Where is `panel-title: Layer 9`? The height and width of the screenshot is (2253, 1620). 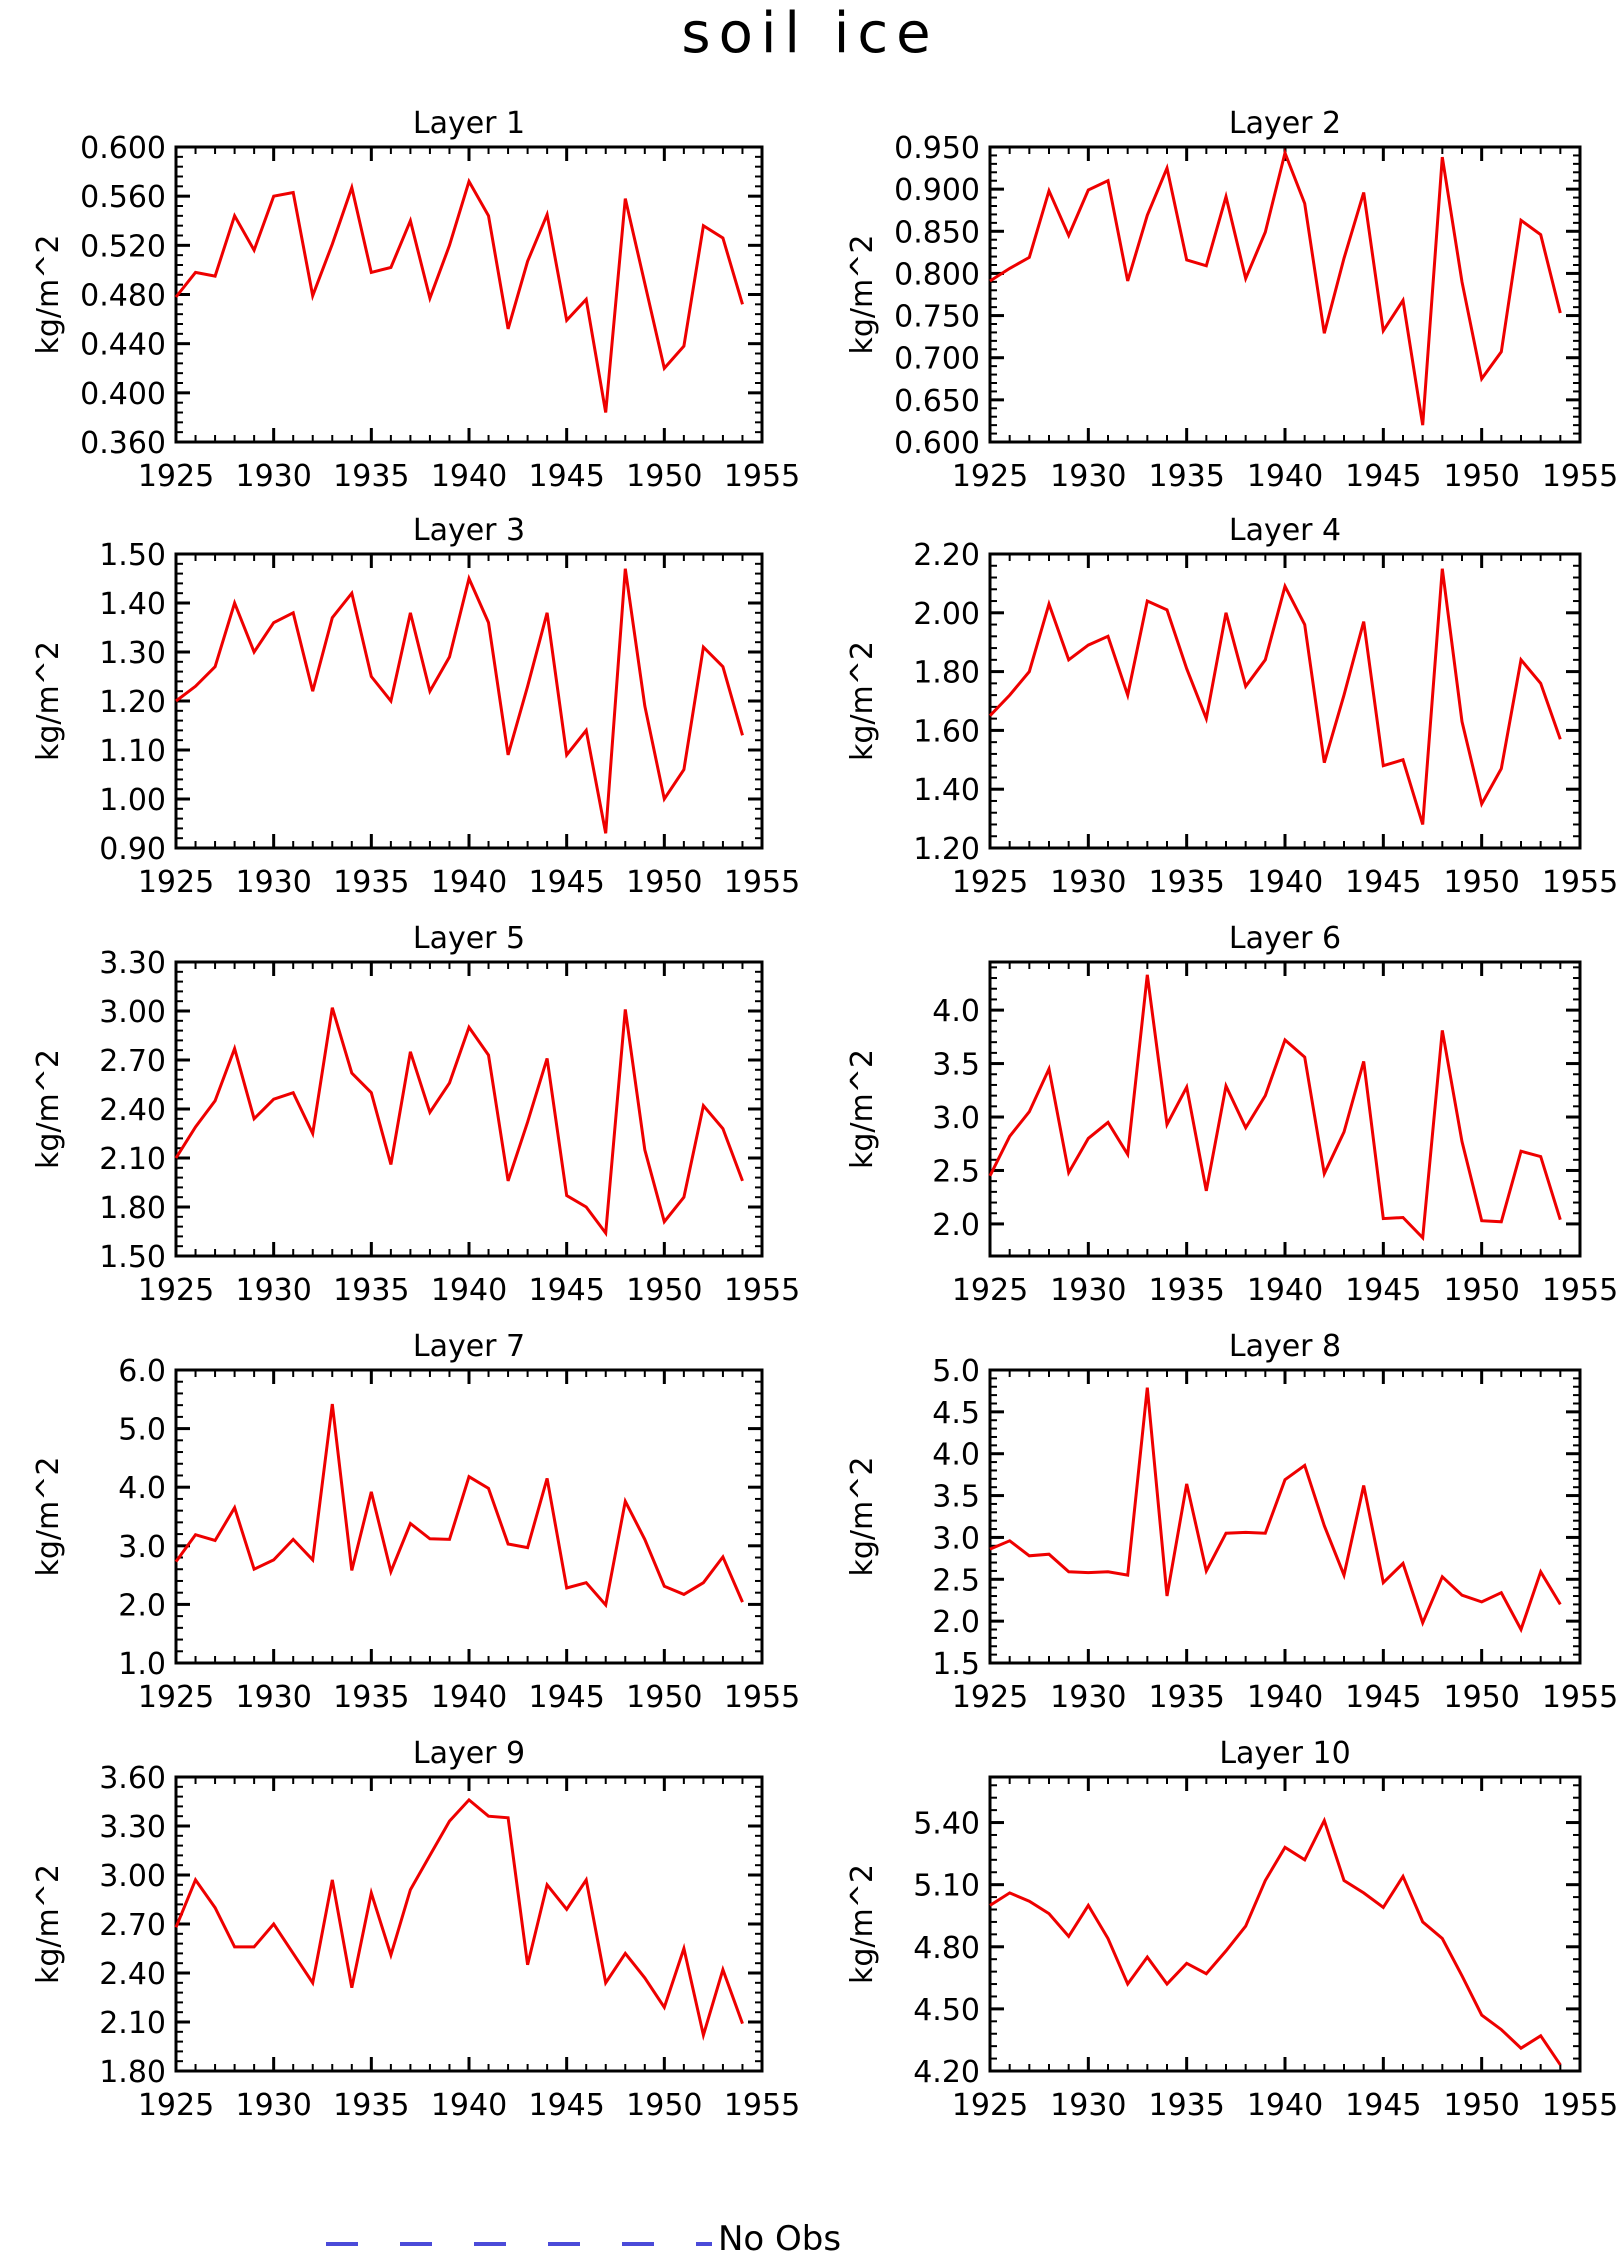 panel-title: Layer 9 is located at coordinates (469, 1753).